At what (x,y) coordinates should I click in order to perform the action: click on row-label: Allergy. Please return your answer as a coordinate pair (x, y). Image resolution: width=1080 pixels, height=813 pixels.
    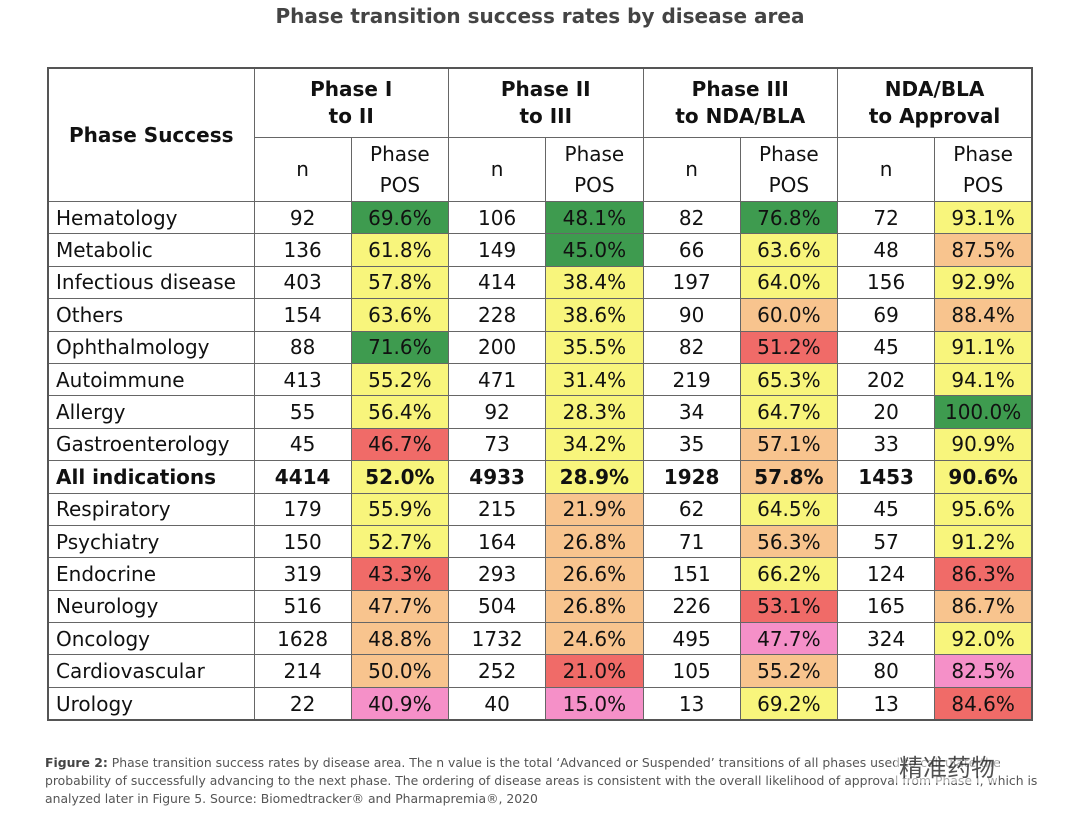
    Looking at the image, I should click on (151, 412).